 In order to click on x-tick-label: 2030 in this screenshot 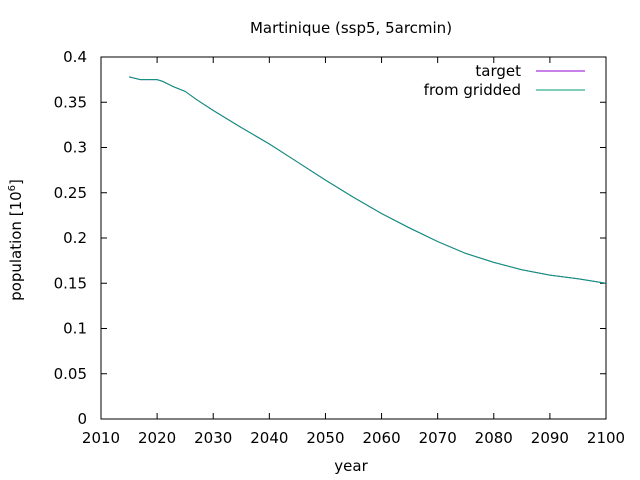, I will do `click(213, 438)`.